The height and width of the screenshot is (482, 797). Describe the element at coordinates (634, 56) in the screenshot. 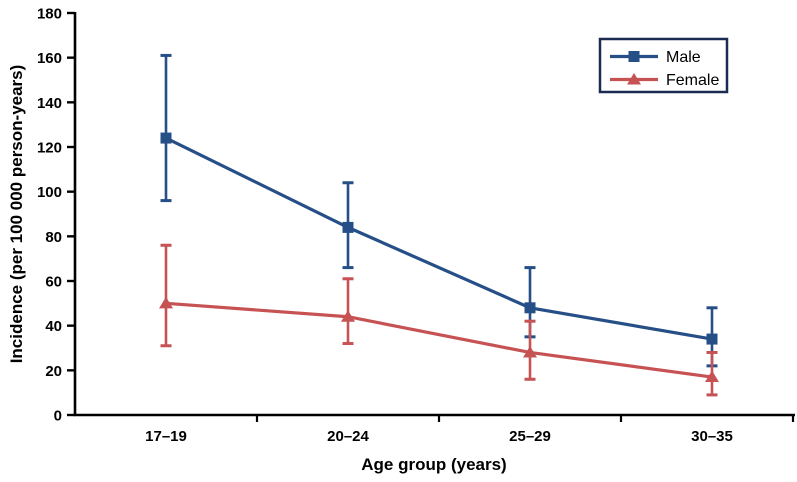

I see `legend-male-marker` at that location.